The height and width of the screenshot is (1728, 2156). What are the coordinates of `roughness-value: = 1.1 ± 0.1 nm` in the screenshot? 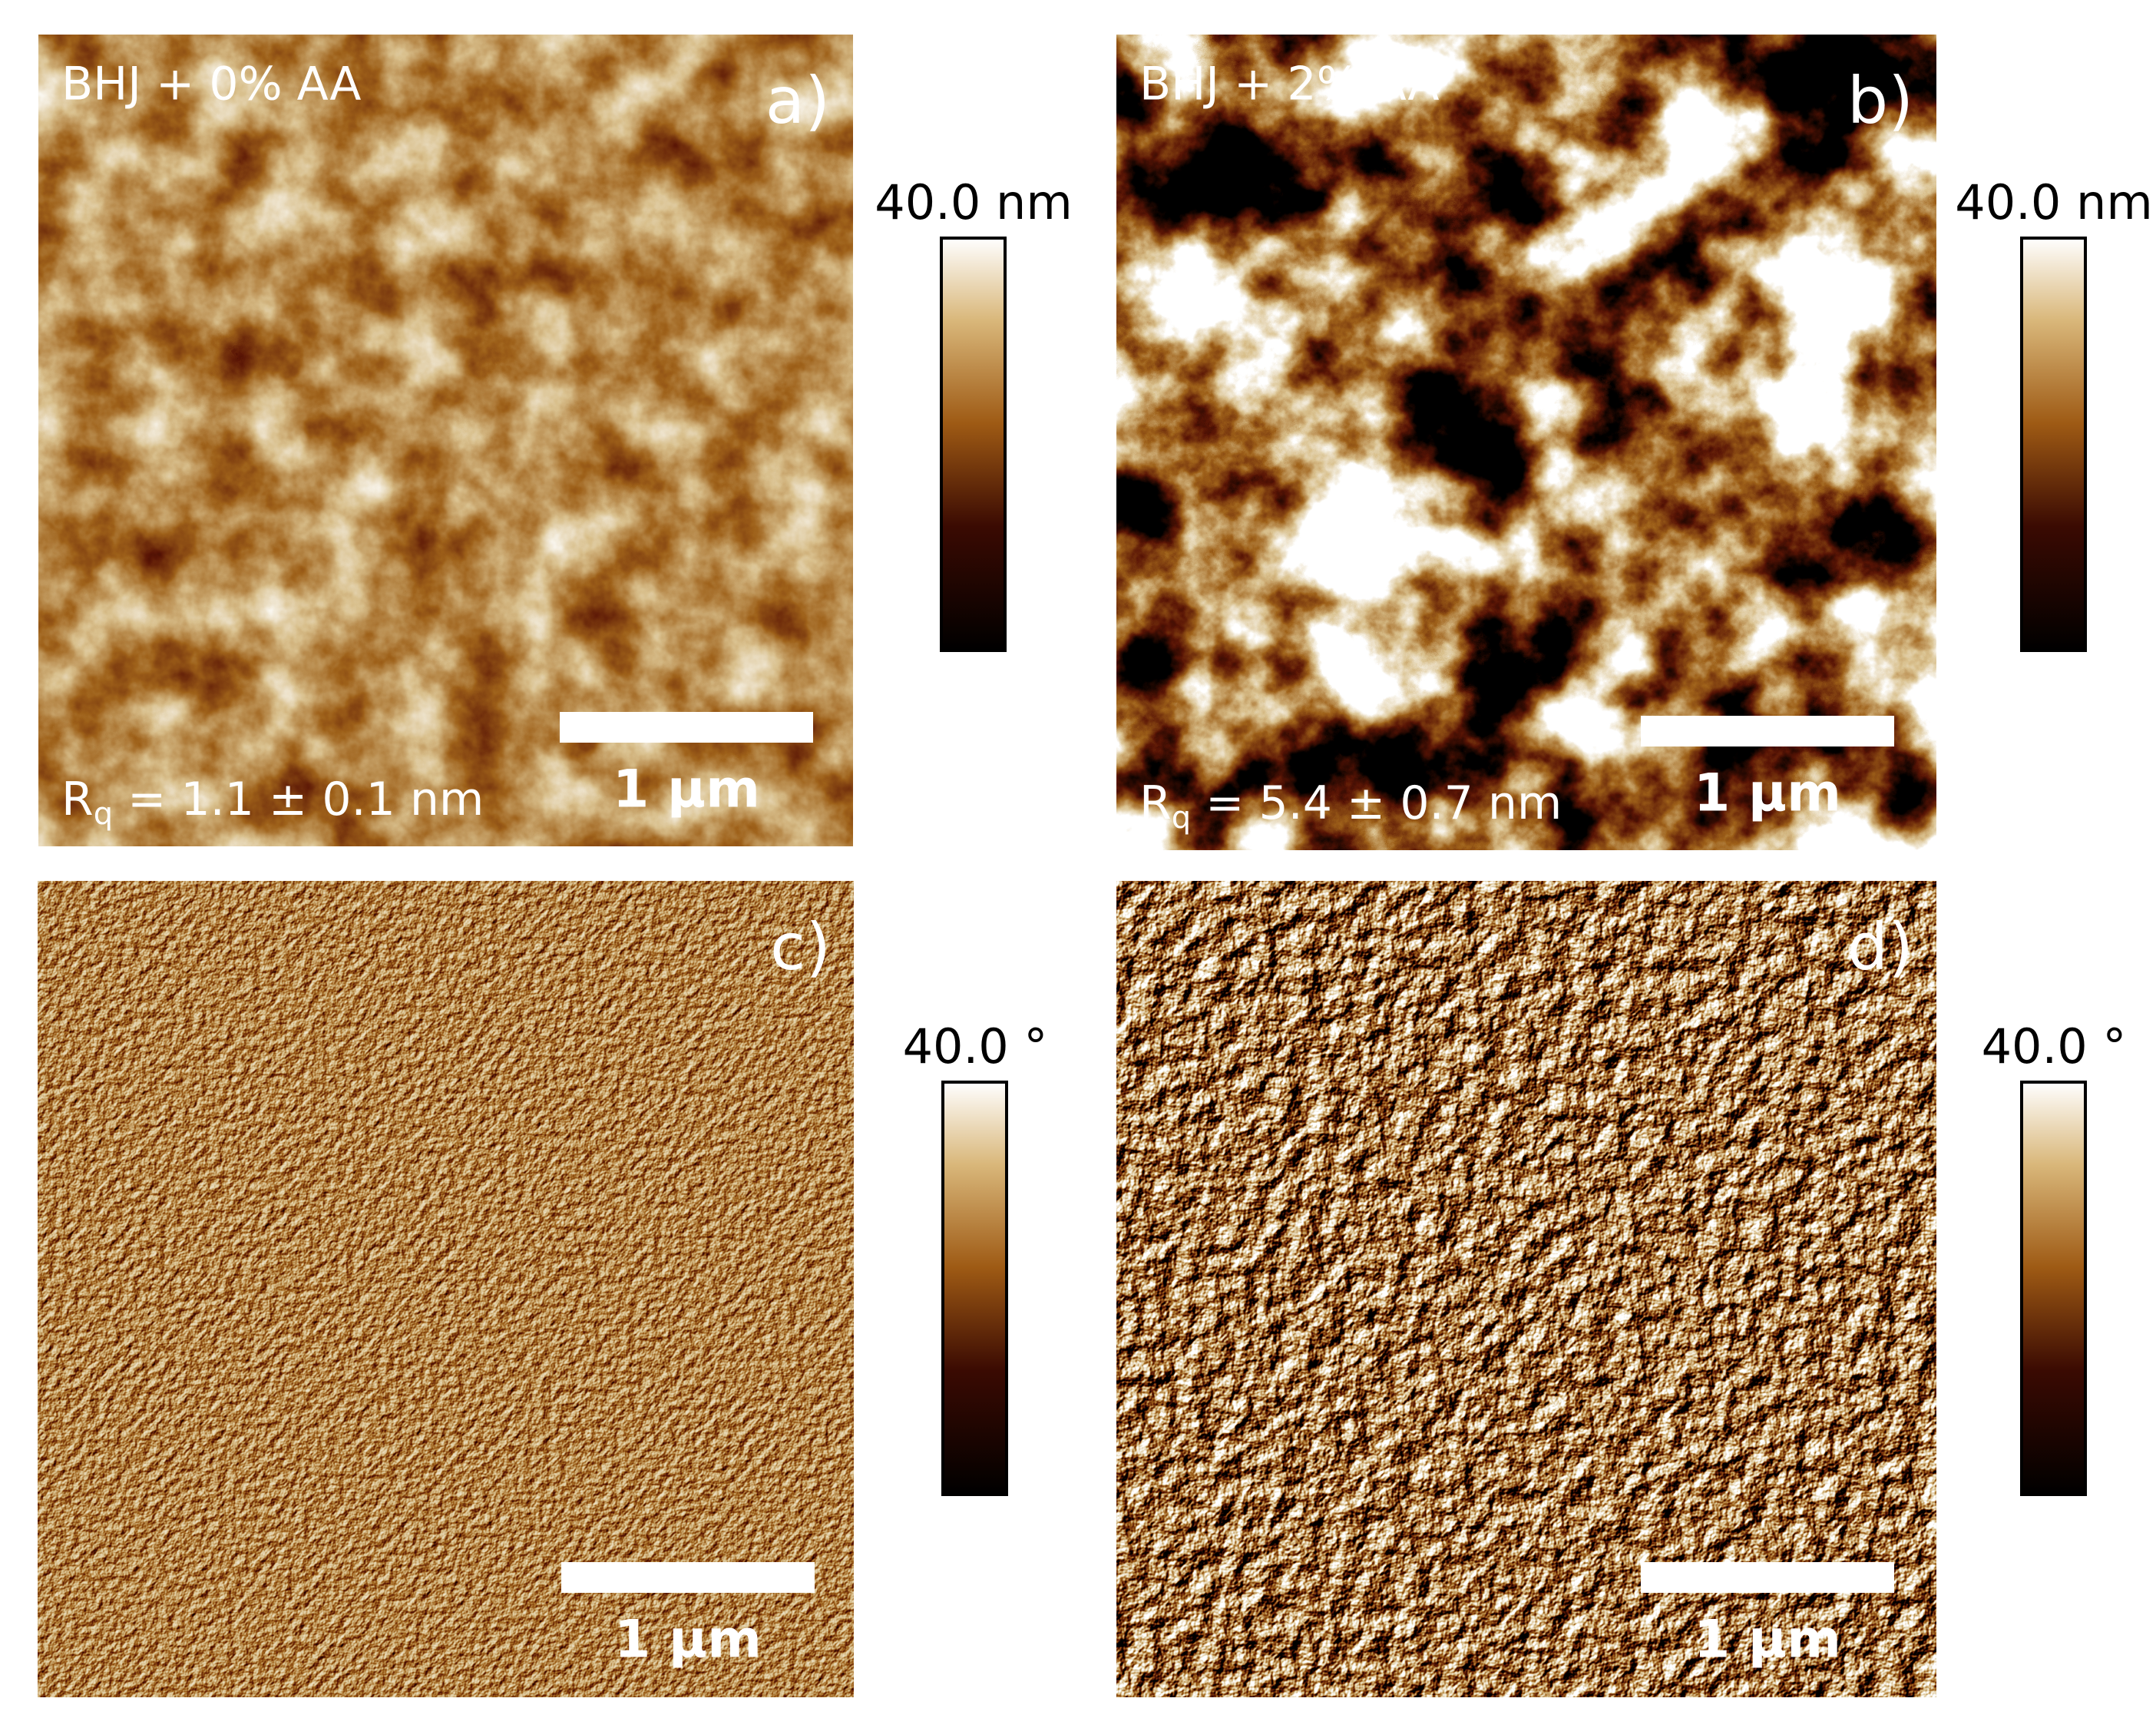 It's located at (298, 799).